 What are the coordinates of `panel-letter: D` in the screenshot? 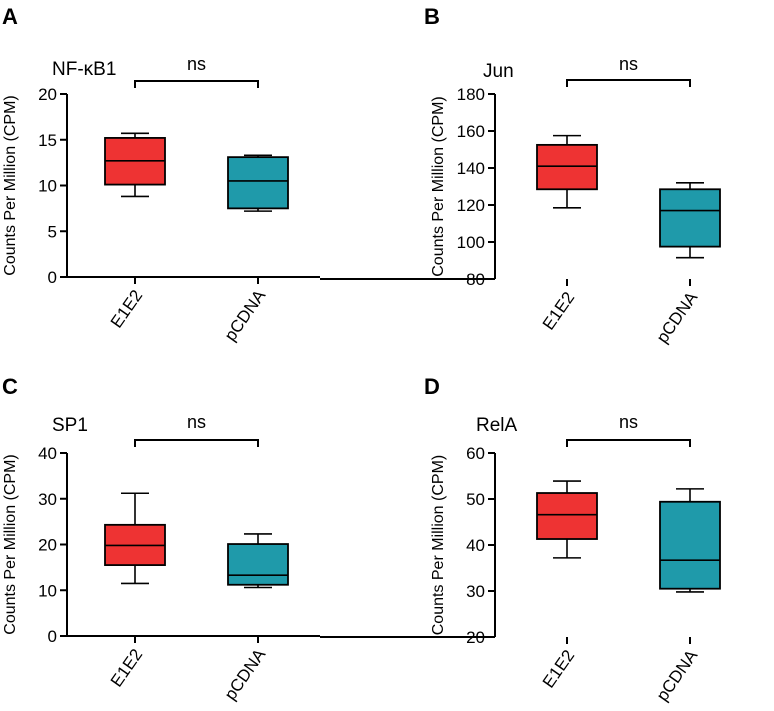 It's located at (432, 386).